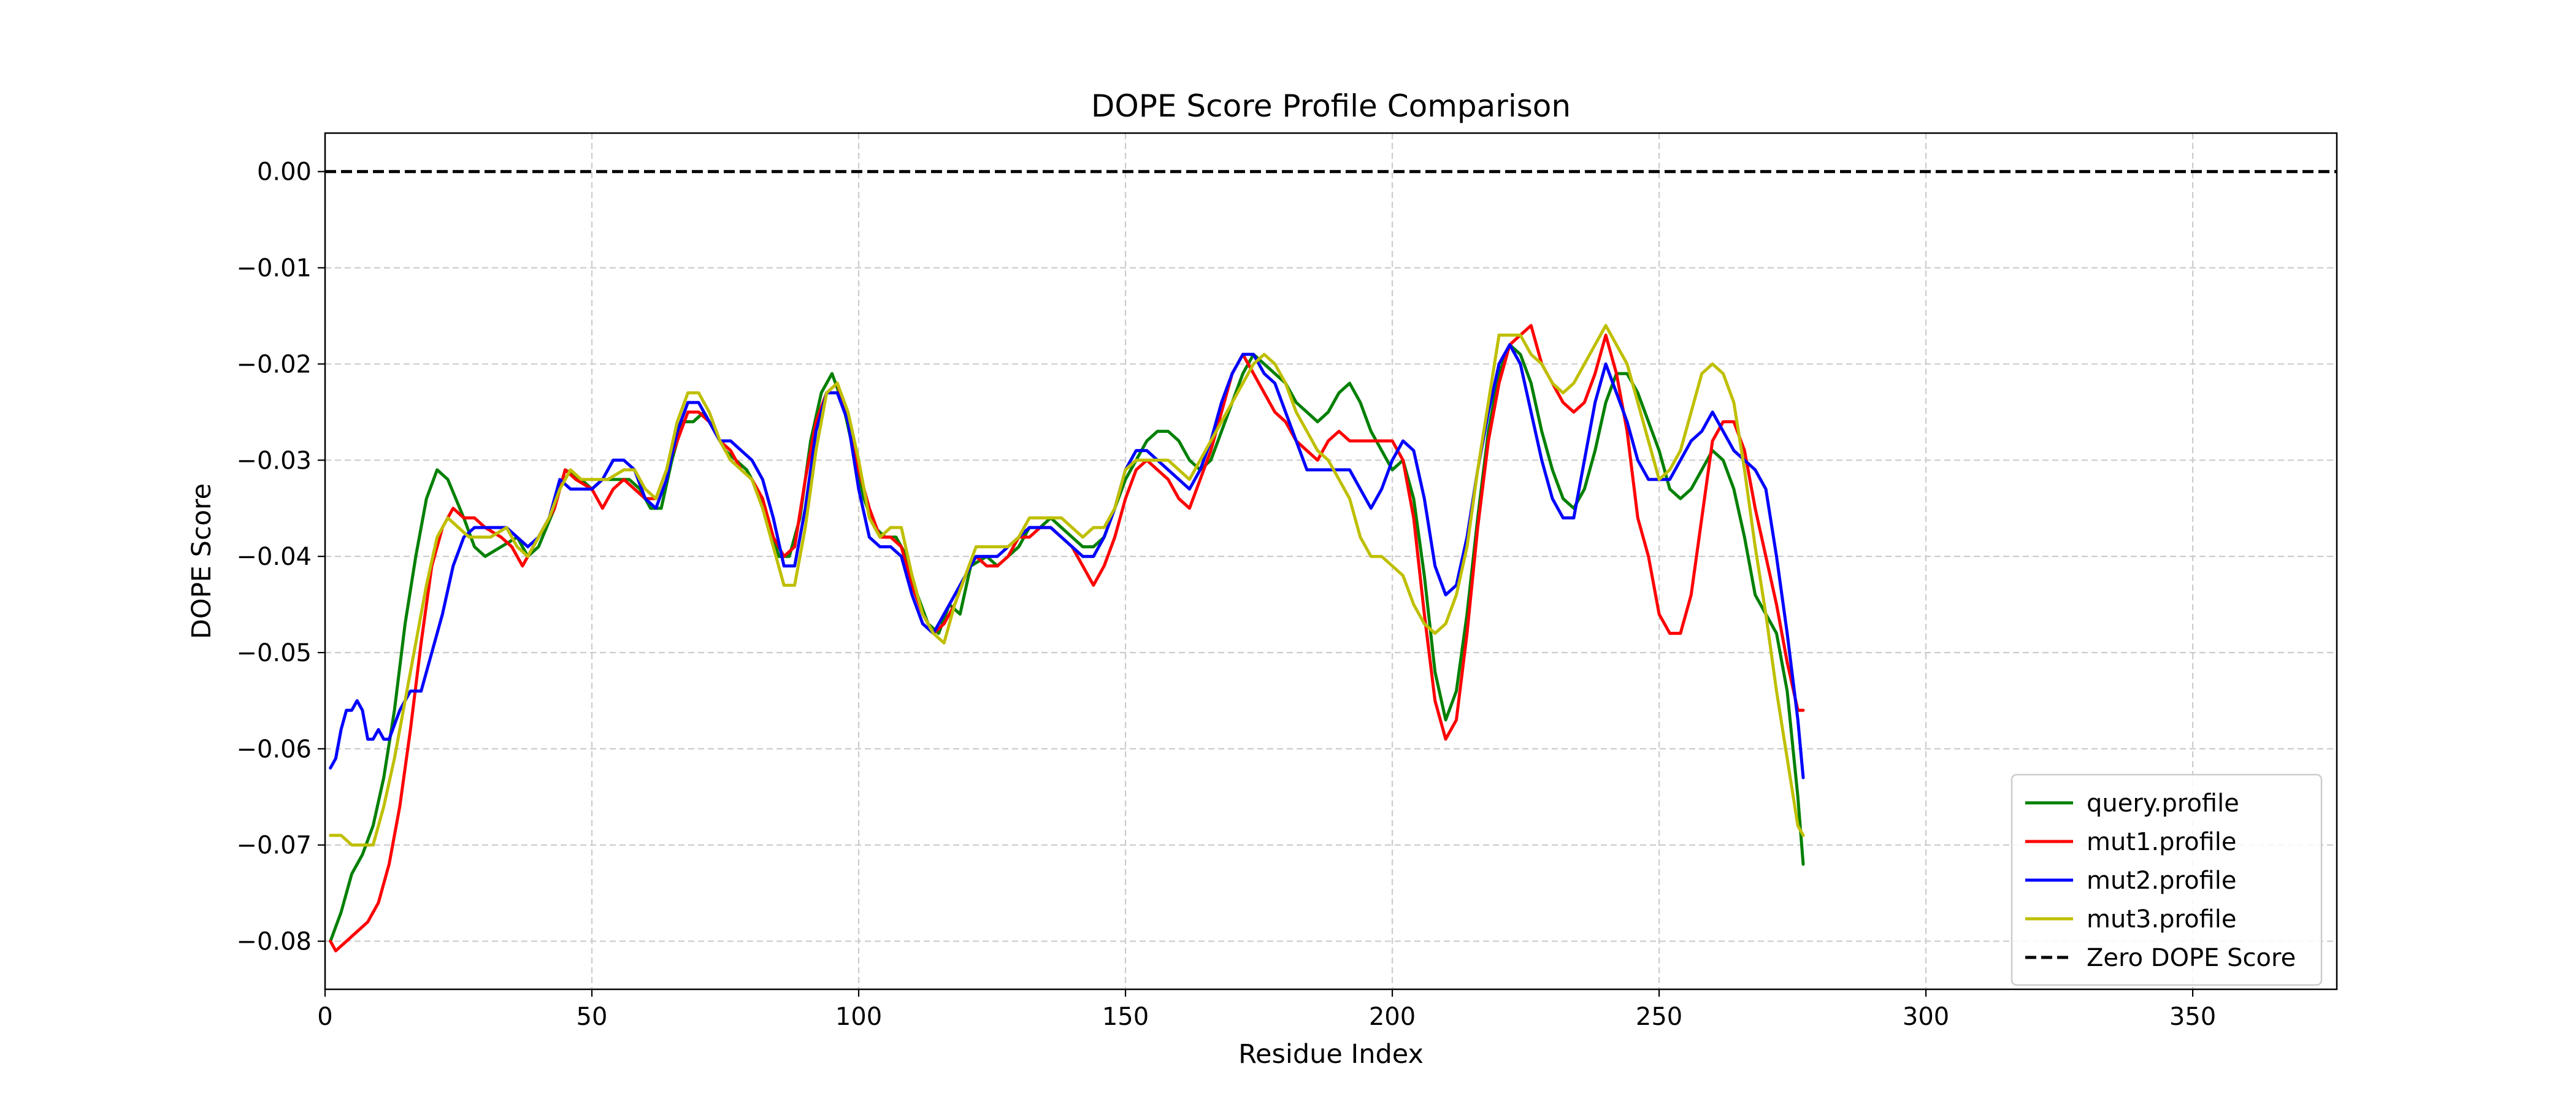 Image resolution: width=2576 pixels, height=1104 pixels. I want to click on y-tick-label: −0.03, so click(274, 461).